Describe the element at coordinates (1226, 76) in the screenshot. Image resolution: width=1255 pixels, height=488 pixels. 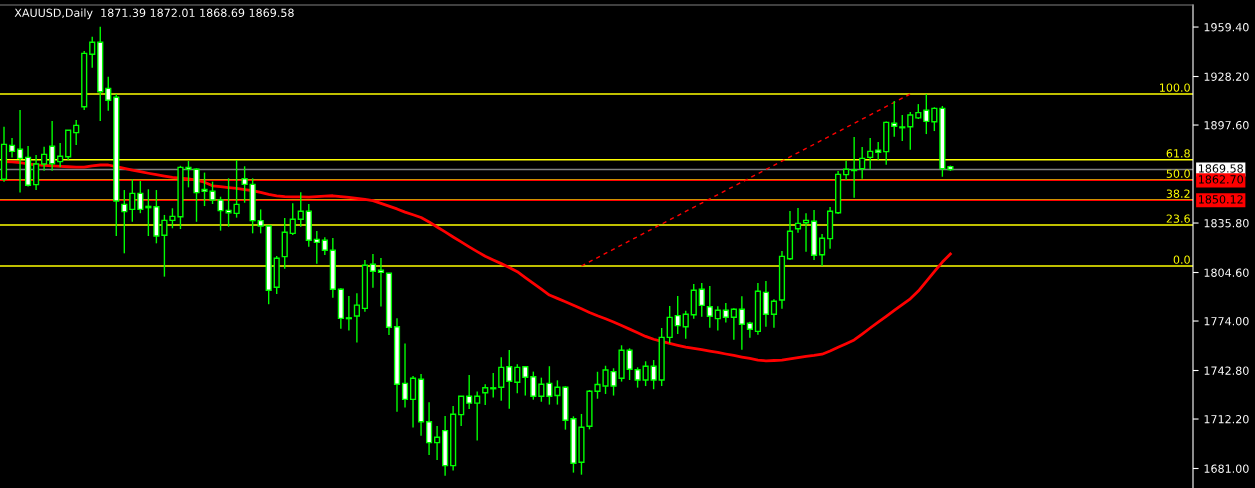
I see `y-tick-label: 1928.20` at that location.